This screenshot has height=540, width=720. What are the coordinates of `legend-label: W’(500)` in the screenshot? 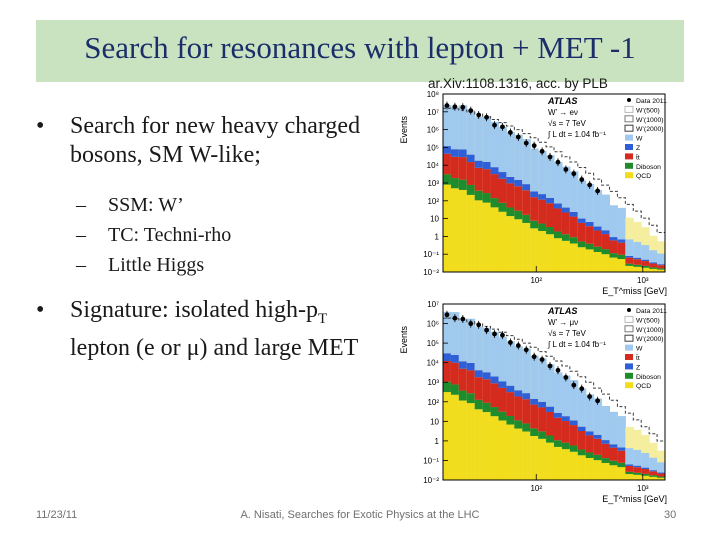 It's located at (648, 320).